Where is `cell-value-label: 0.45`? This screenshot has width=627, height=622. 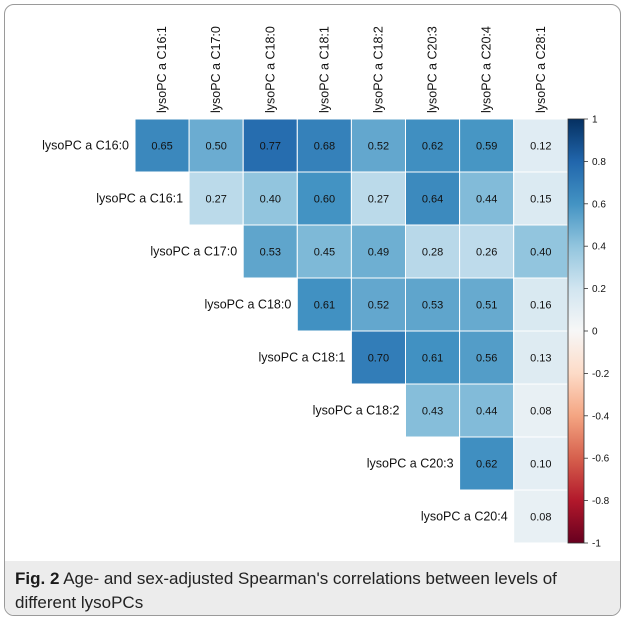
cell-value-label: 0.45 is located at coordinates (324, 253).